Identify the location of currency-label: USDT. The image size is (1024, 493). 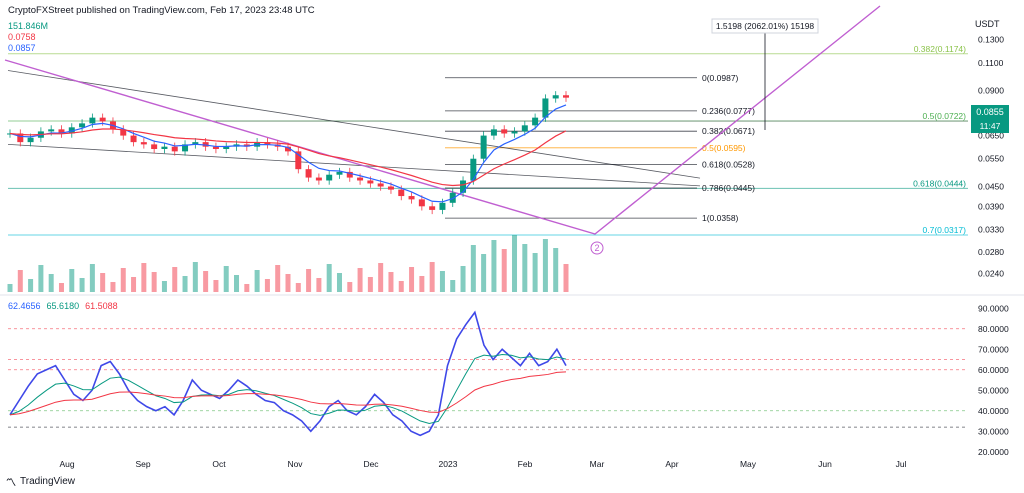
(987, 24).